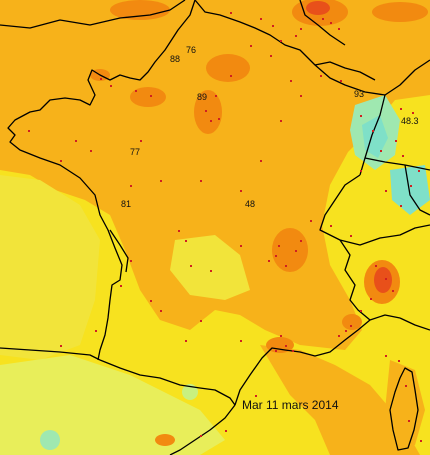 Image resolution: width=430 pixels, height=455 pixels. Describe the element at coordinates (280, 345) in the screenshot. I see `hotspot-marseille` at that location.